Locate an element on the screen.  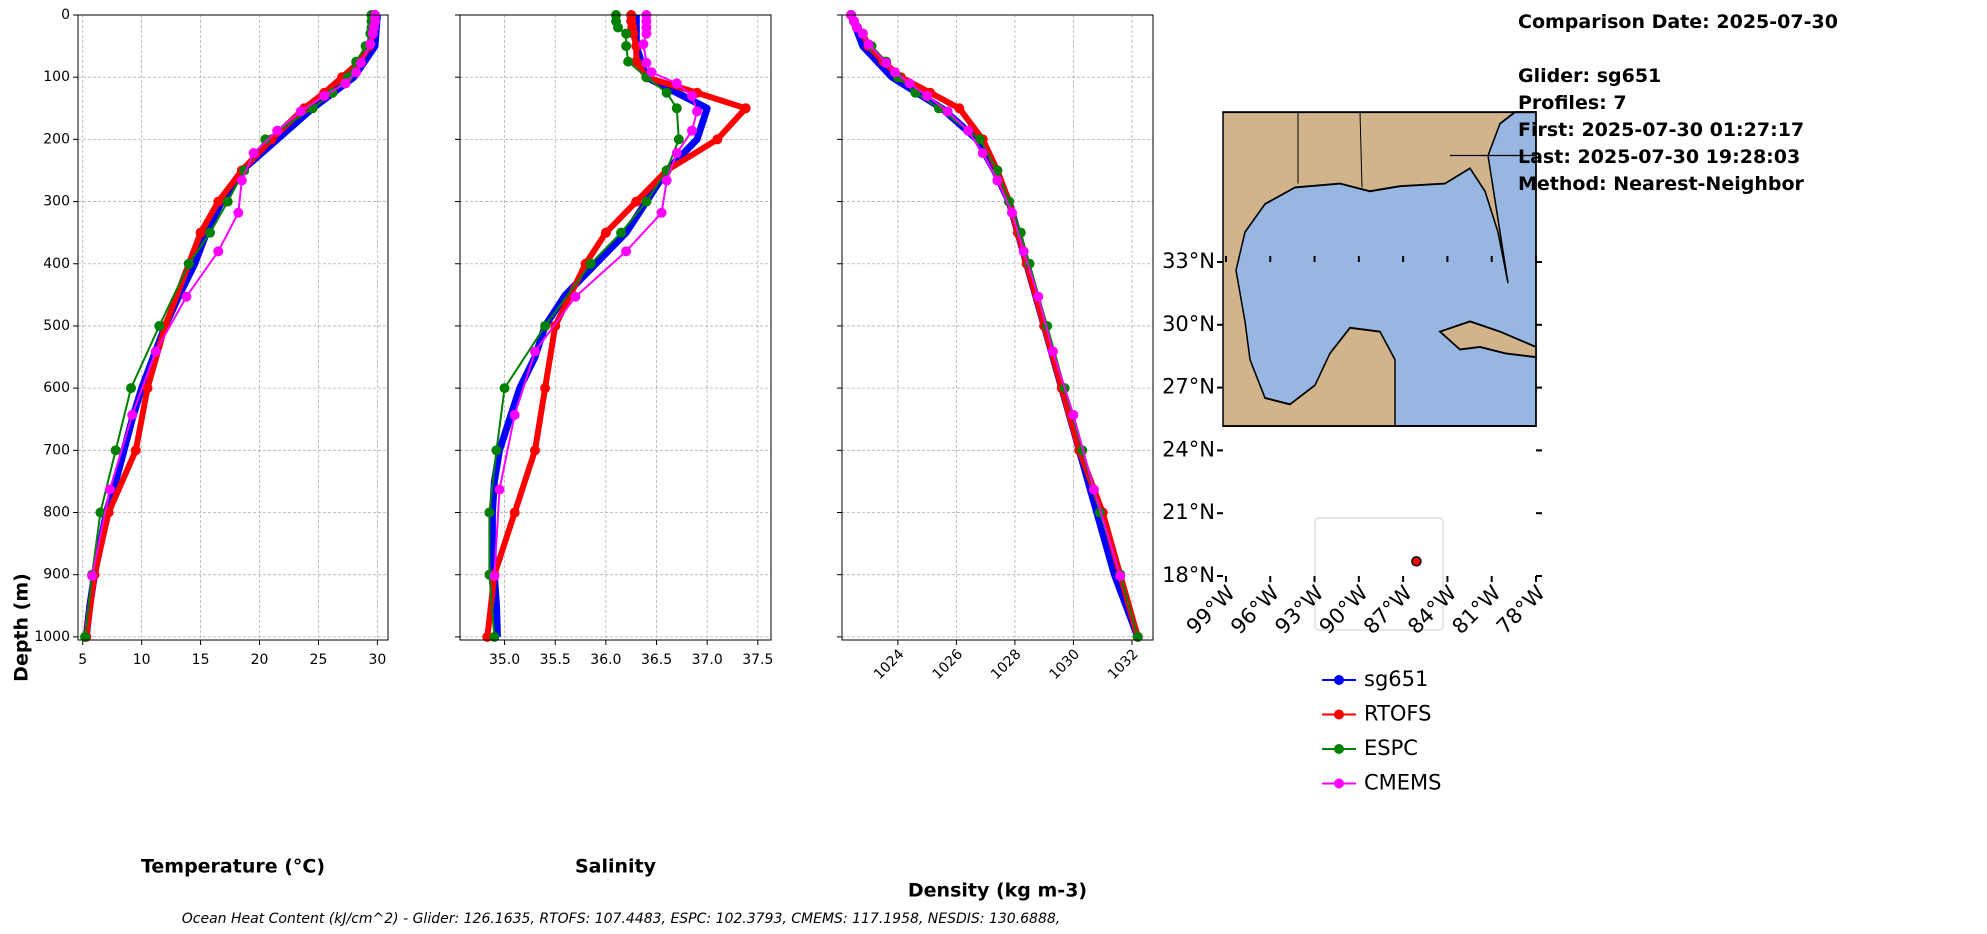
x-tick-label: 36.0 is located at coordinates (605, 660).